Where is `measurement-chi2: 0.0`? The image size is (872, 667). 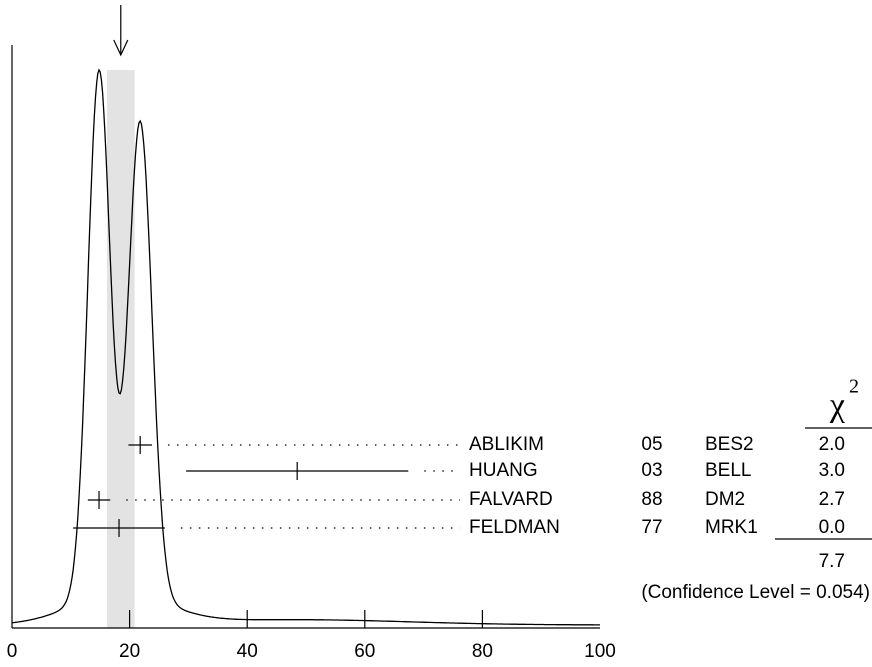
measurement-chi2: 0.0 is located at coordinates (832, 527).